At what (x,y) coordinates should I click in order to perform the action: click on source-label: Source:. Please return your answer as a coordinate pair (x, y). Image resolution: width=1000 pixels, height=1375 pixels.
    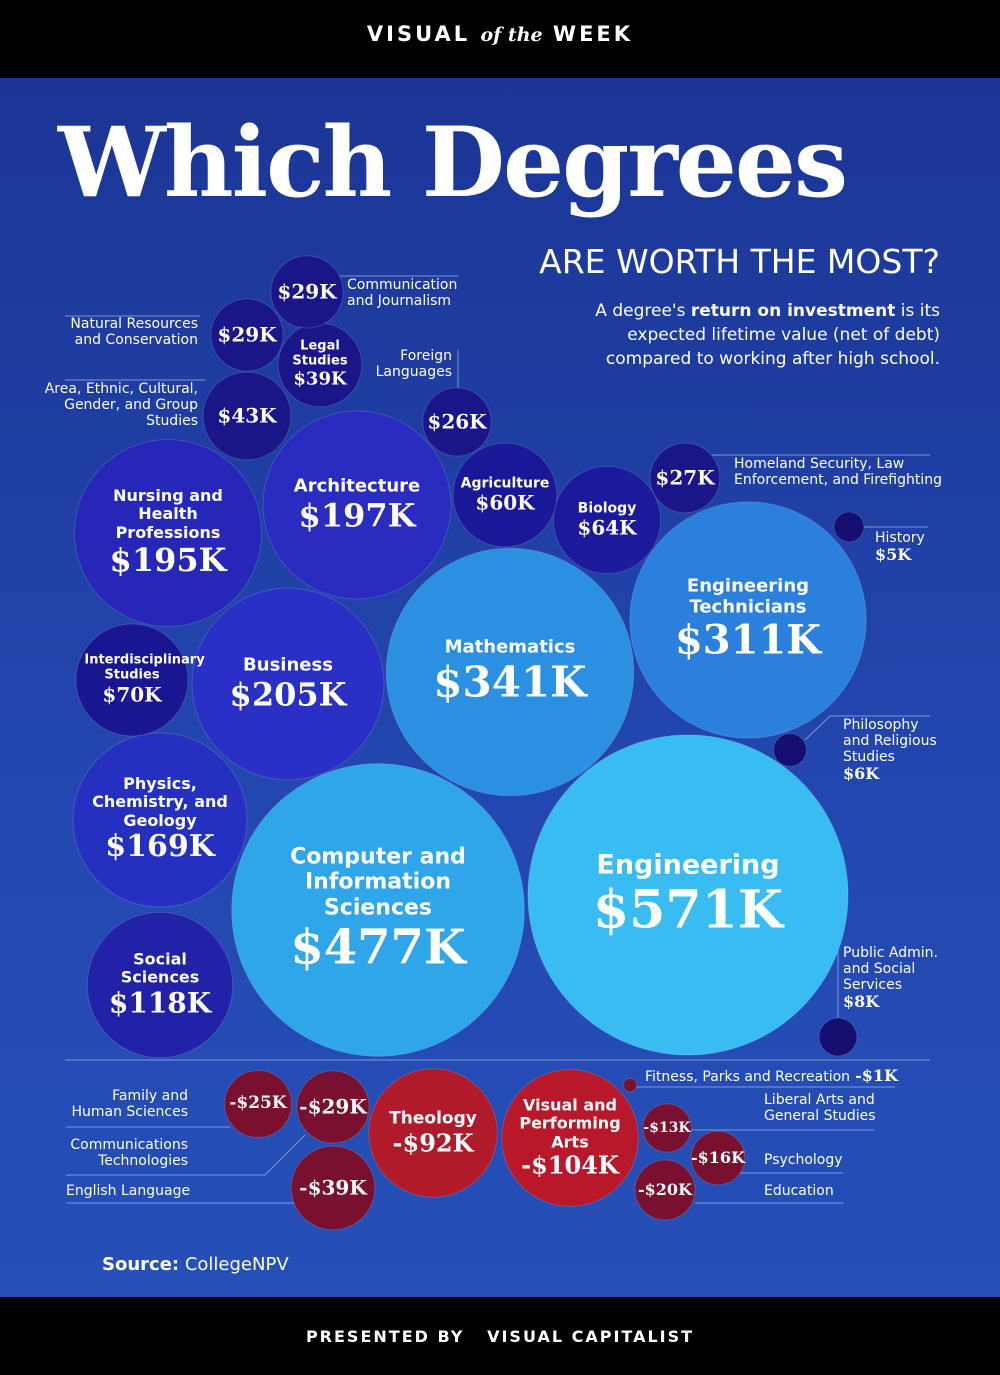
    Looking at the image, I should click on (141, 1264).